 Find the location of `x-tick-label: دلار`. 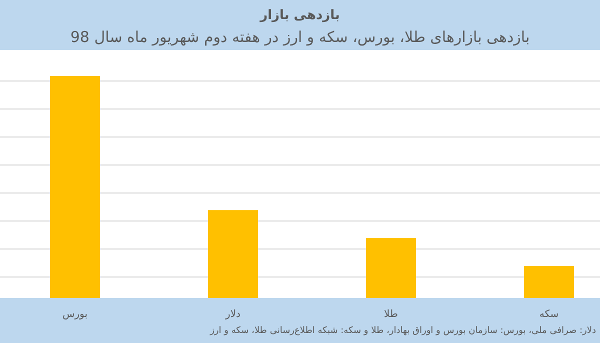

x-tick-label: دلار is located at coordinates (232, 314).